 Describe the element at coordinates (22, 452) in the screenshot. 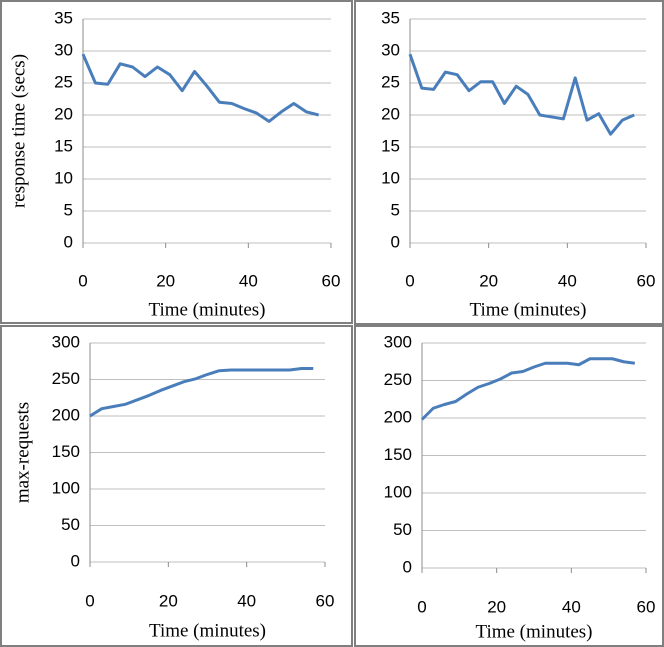

I see `y-axis-label: max-requests` at that location.